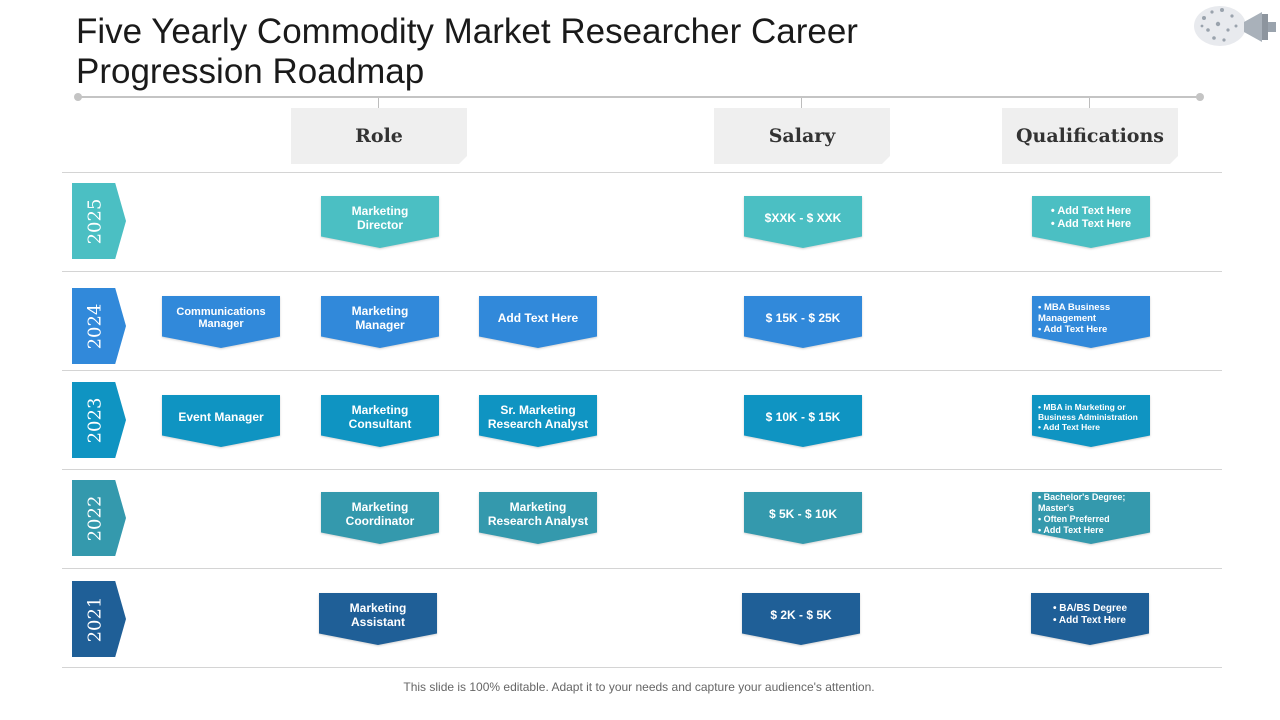 The width and height of the screenshot is (1280, 720). Describe the element at coordinates (380, 417) in the screenshot. I see `role-label: Marketing Consultant` at that location.